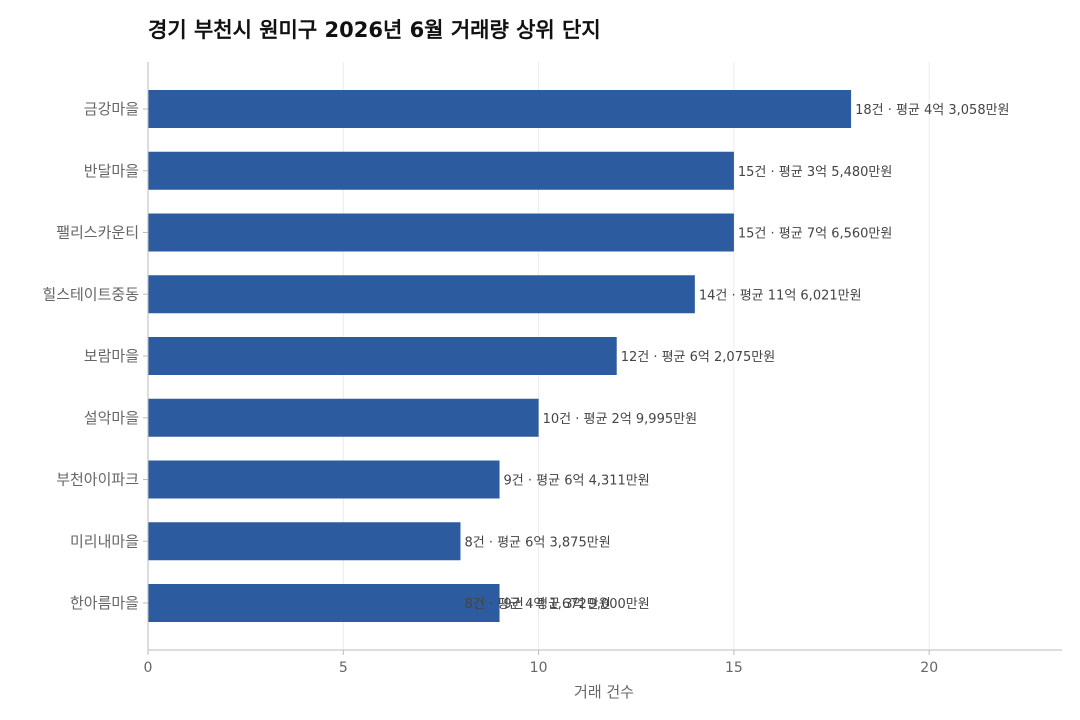  I want to click on data-label-1-1: 18건 · 평균 4억 3,058만원, so click(932, 110).